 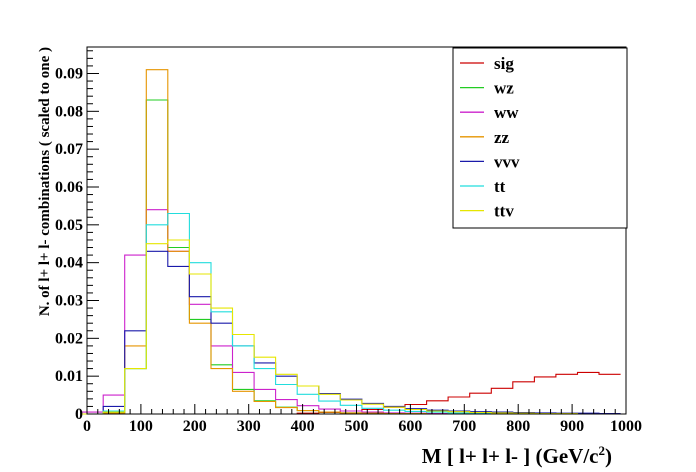 What do you see at coordinates (87, 426) in the screenshot?
I see `x-tick-label: 0` at bounding box center [87, 426].